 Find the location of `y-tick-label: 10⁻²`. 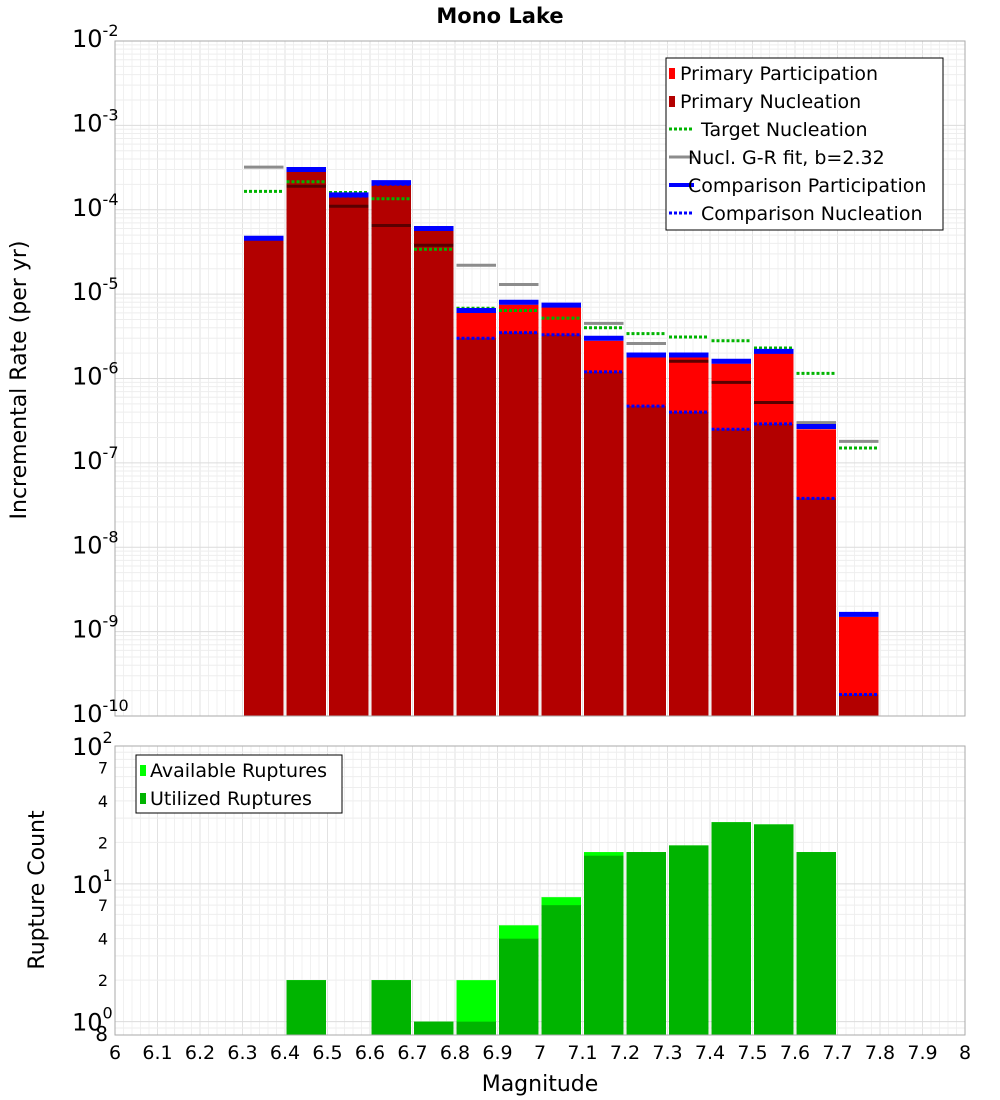

y-tick-label: 10⁻² is located at coordinates (95, 37).